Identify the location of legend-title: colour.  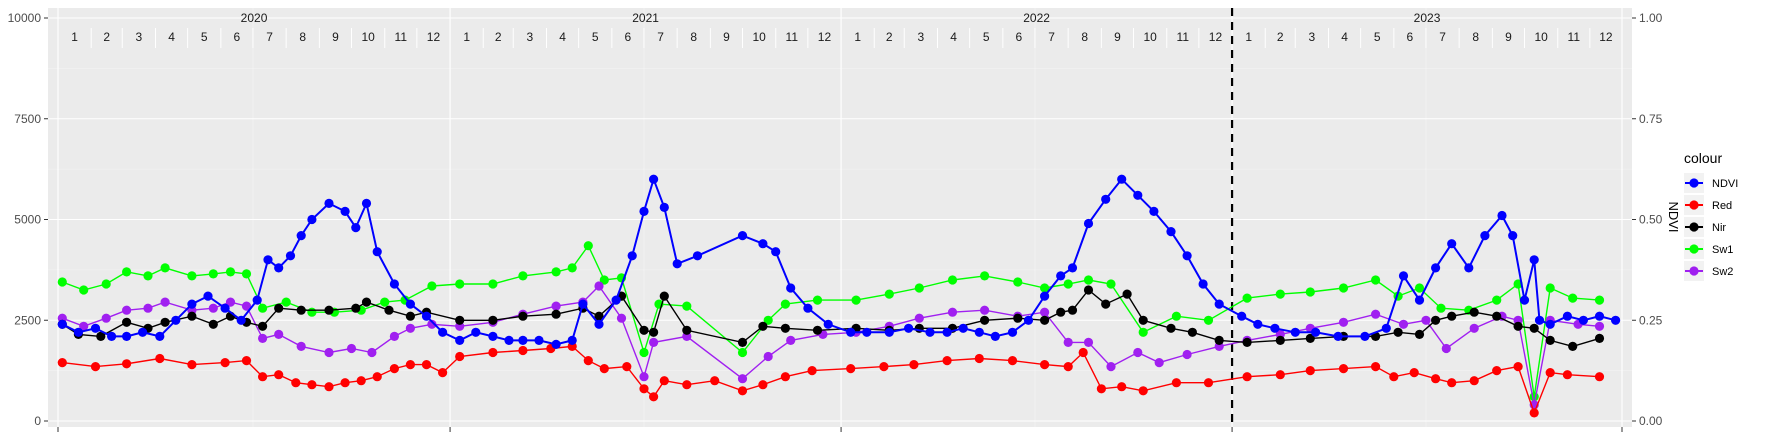
(1703, 158).